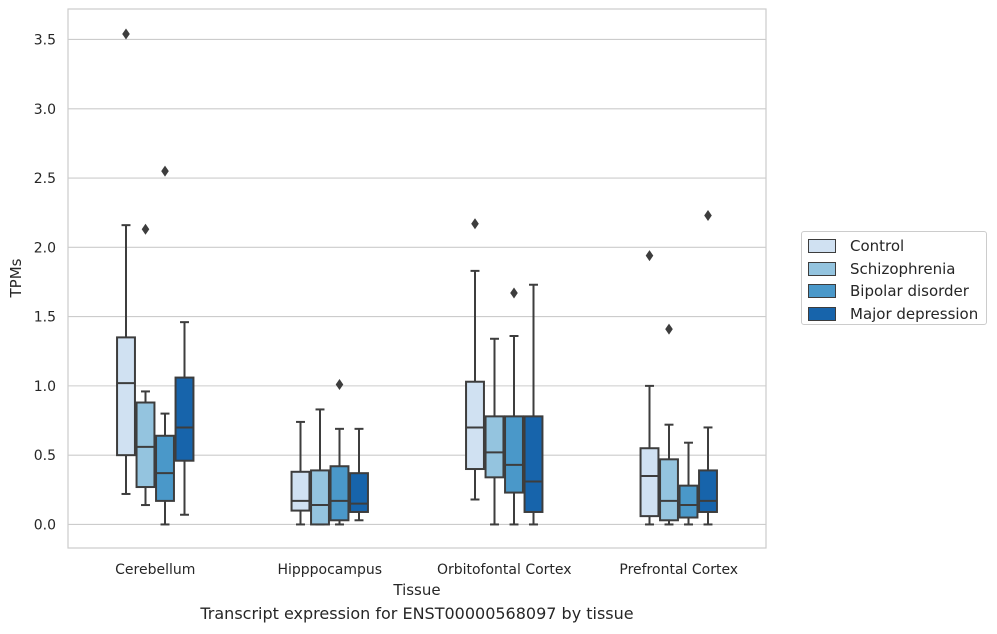  I want to click on legend-item: Bipolar disorder, so click(888, 291).